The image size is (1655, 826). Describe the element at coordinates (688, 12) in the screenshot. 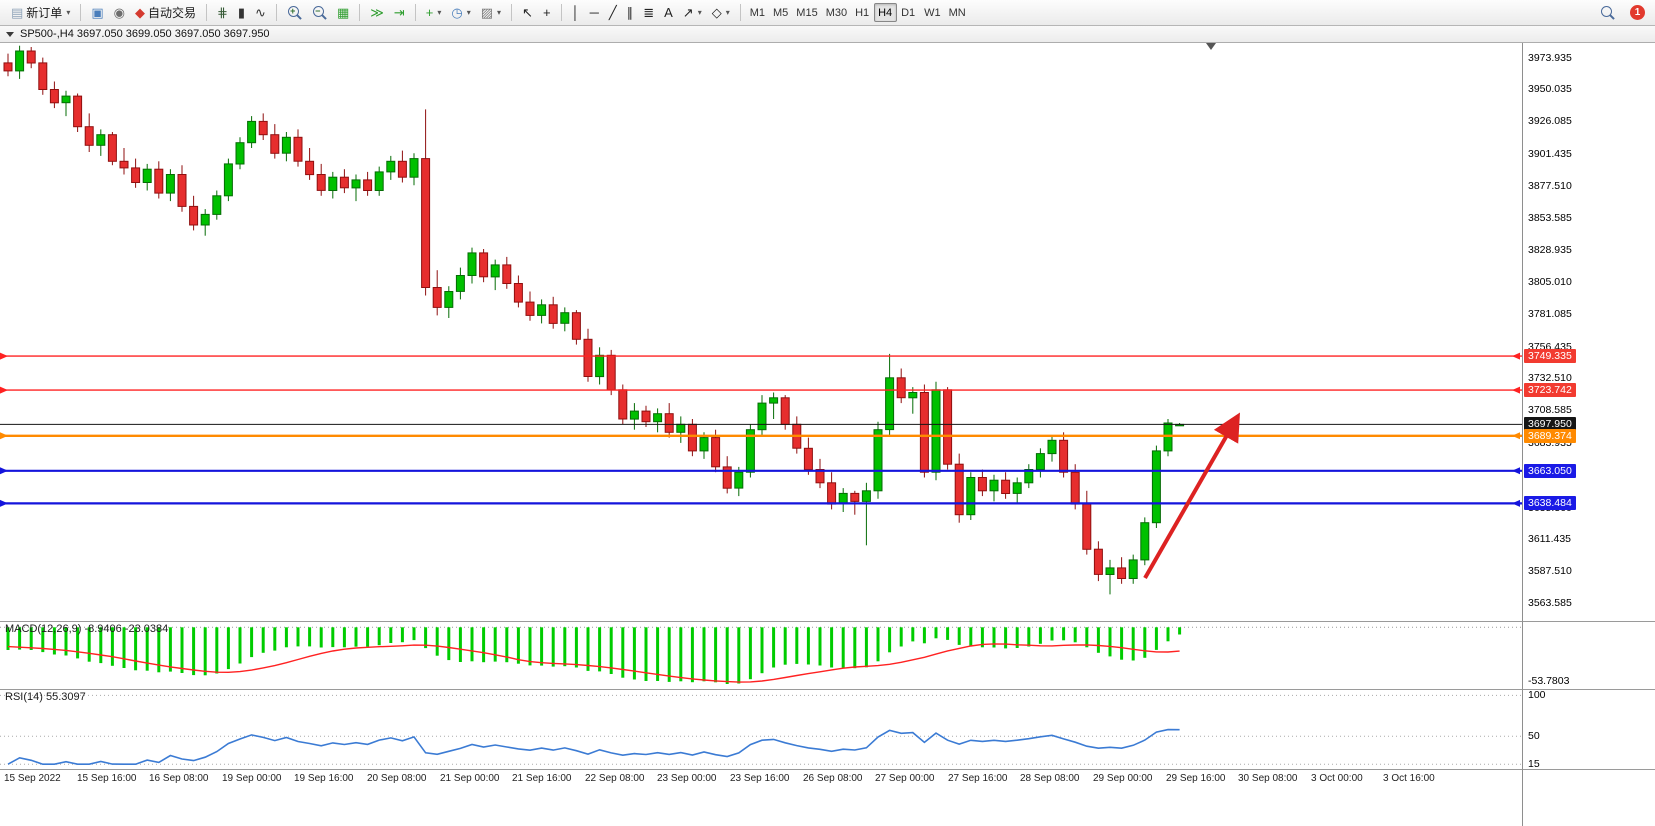

I see `arrows-tool-icon-glyph-icon: ↗` at that location.